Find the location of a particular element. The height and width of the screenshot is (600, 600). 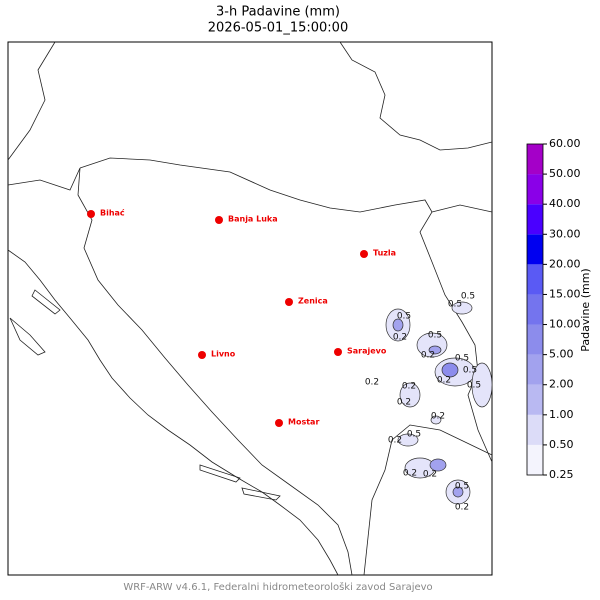

colorbar-tick-label: 10.00 is located at coordinates (565, 324).